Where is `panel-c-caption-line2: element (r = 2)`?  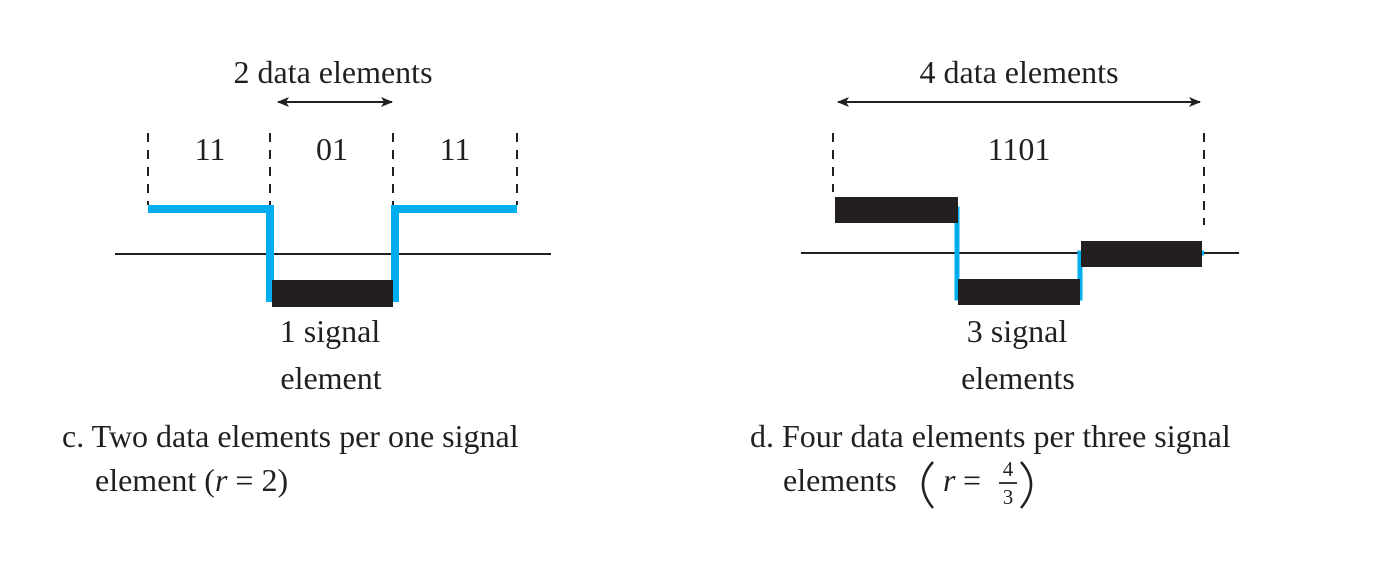
panel-c-caption-line2: element (r = 2) is located at coordinates (191, 480).